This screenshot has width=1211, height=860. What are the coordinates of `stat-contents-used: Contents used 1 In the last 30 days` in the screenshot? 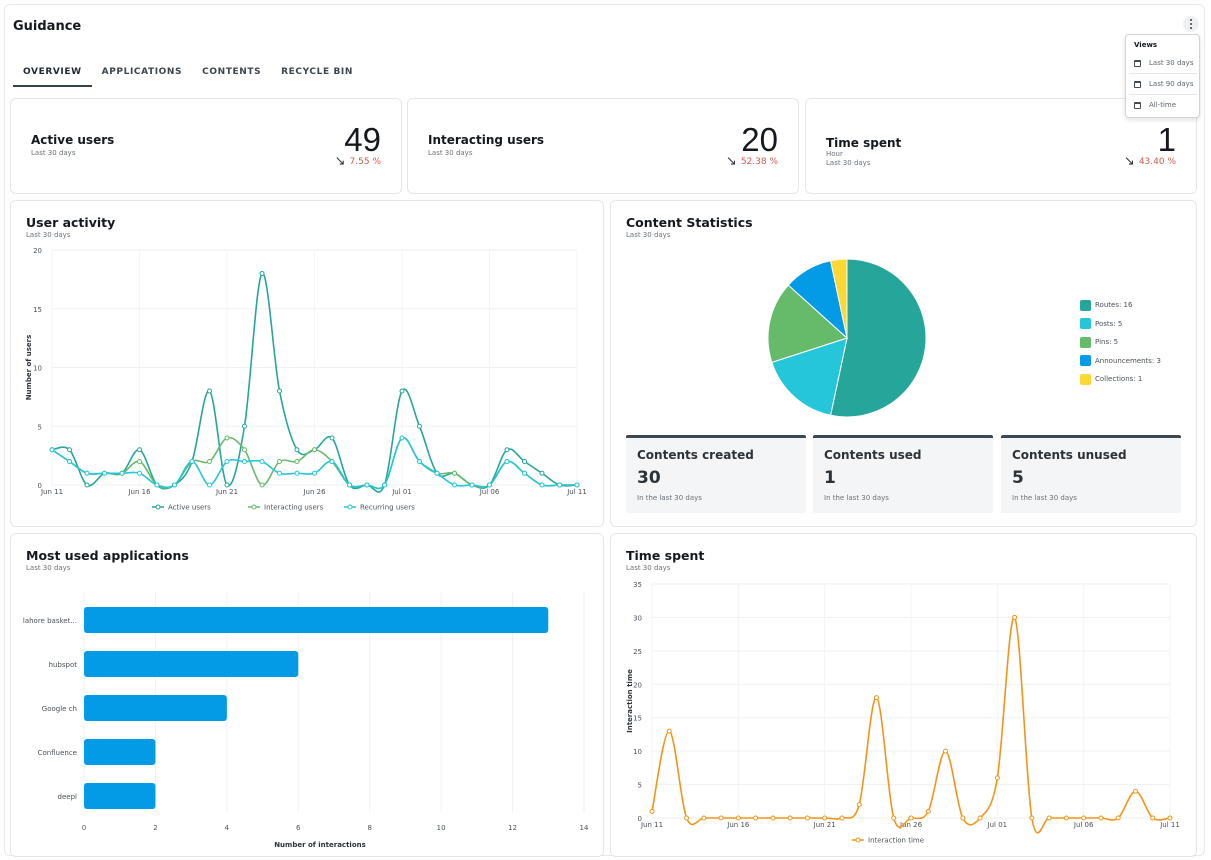 It's located at (903, 474).